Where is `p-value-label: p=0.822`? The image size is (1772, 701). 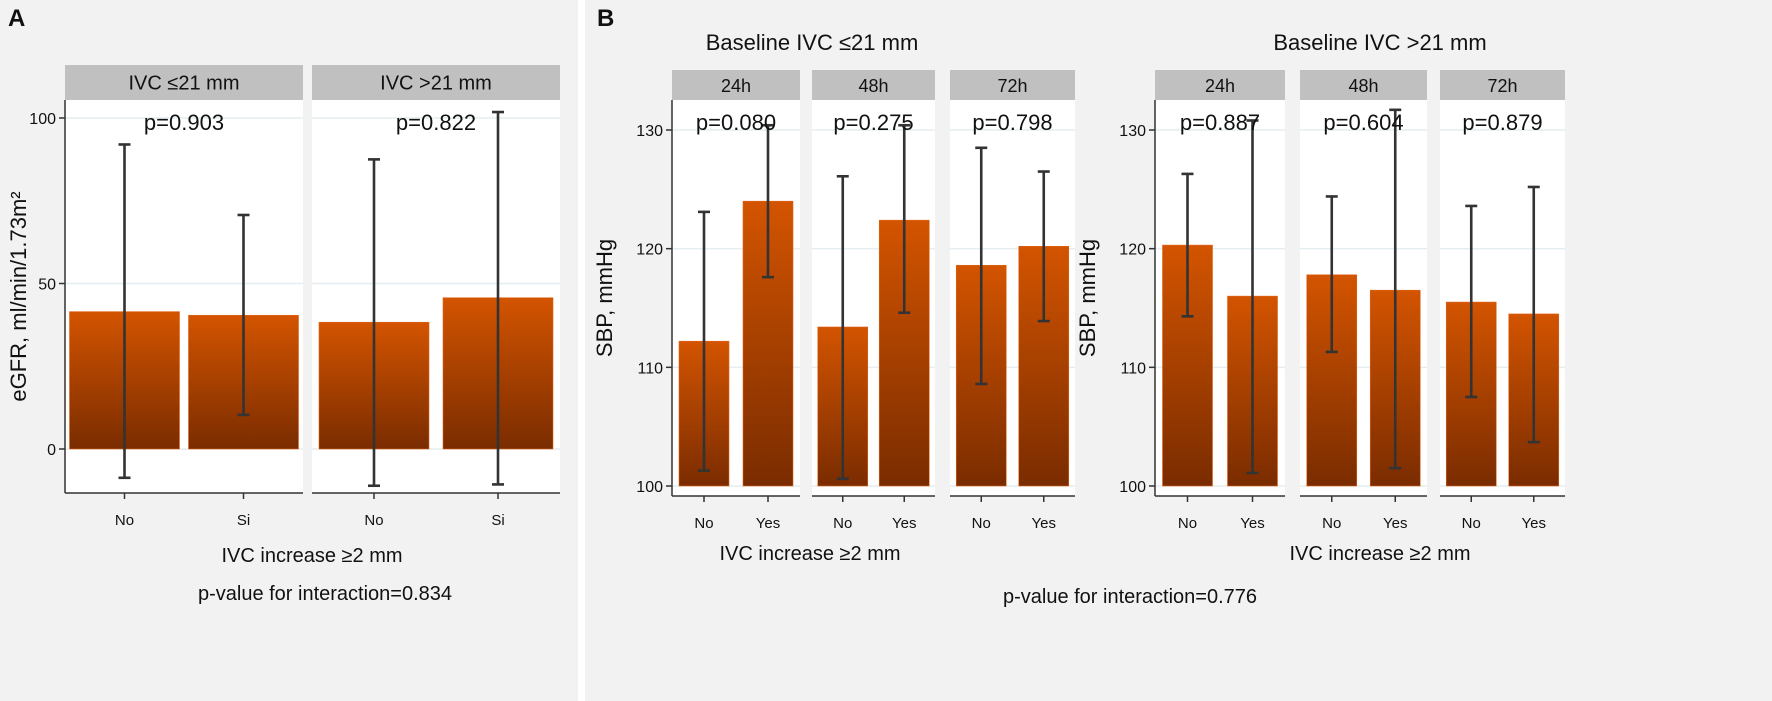 p-value-label: p=0.822 is located at coordinates (436, 122).